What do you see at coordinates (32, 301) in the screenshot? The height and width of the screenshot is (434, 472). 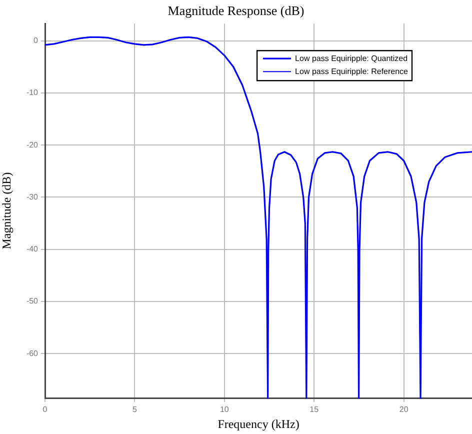 I see `y-tick-label: -50` at bounding box center [32, 301].